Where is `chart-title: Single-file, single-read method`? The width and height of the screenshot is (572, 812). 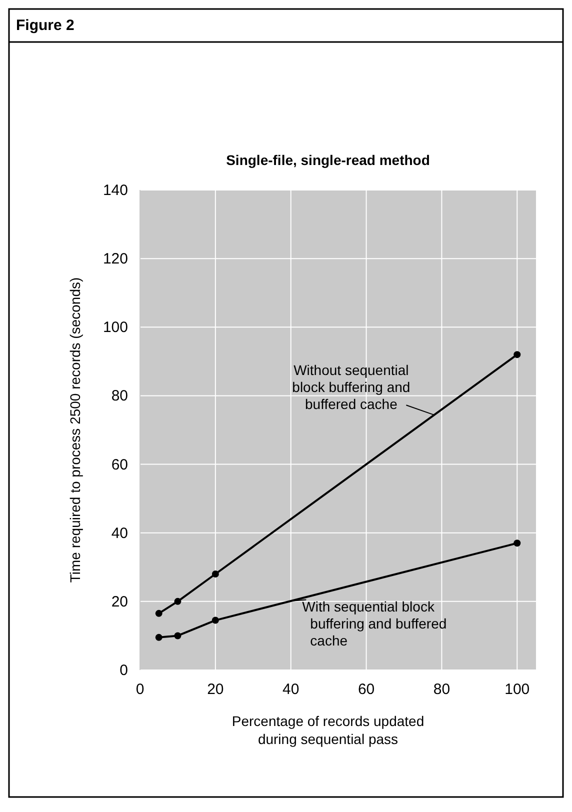 chart-title: Single-file, single-read method is located at coordinates (328, 160).